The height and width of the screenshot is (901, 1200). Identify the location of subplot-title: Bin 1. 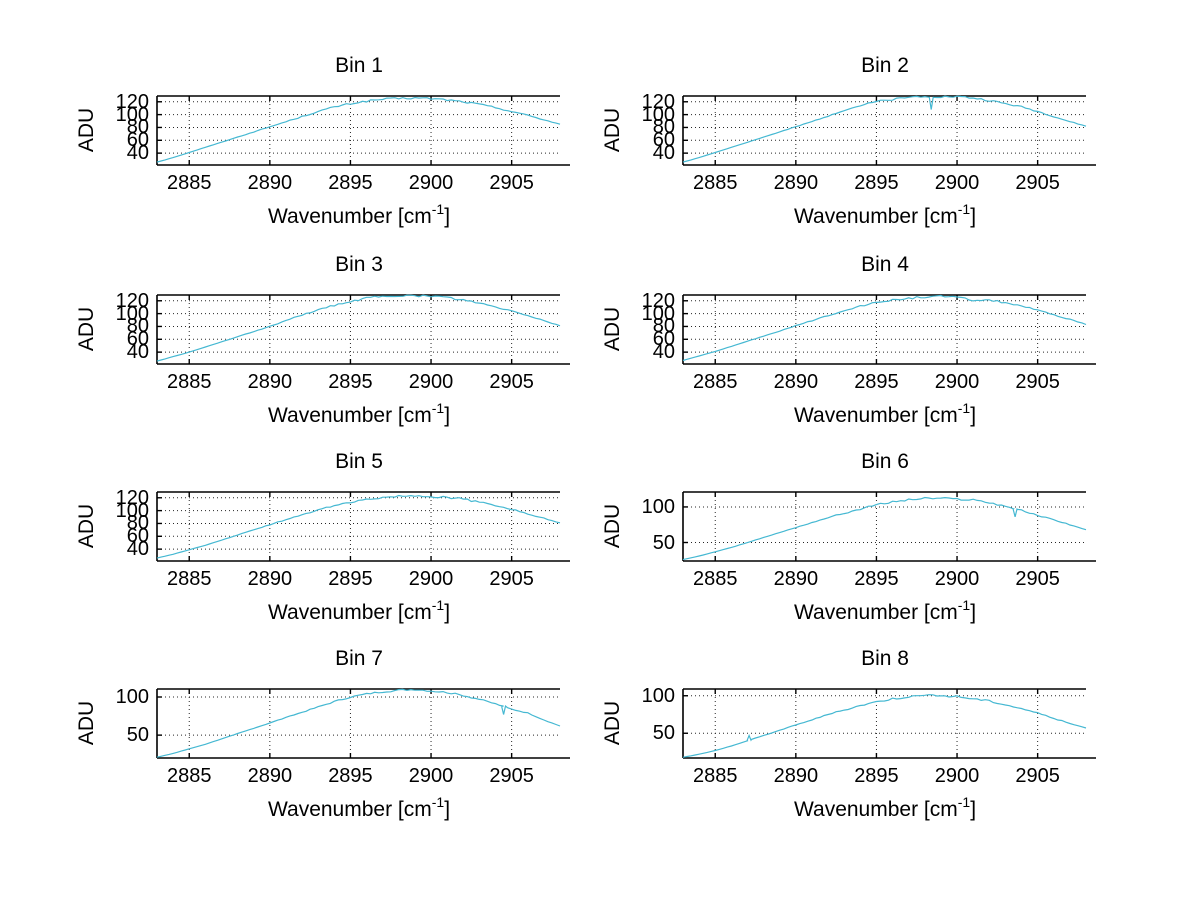
(359, 65).